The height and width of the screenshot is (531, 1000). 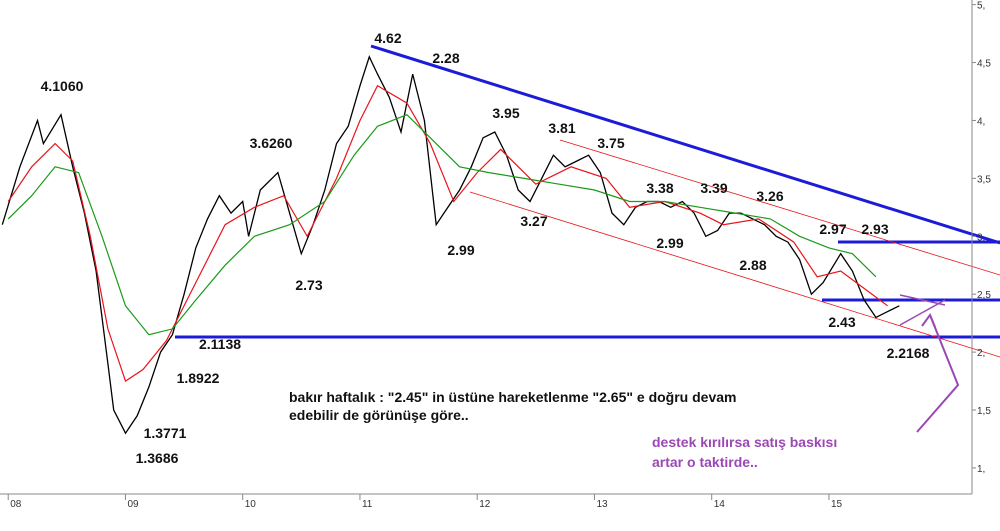 What do you see at coordinates (379, 415) in the screenshot?
I see `comment-line: edebilir de görünüşe göre..` at bounding box center [379, 415].